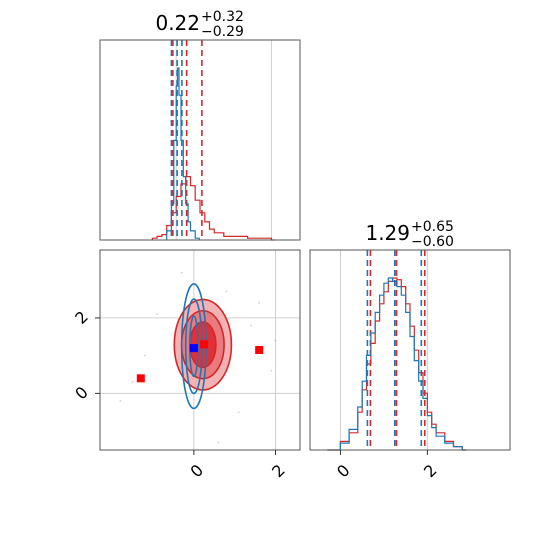 This screenshot has height=550, width=550. Describe the element at coordinates (81, 317) in the screenshot. I see `y-tick-label: 2` at that location.